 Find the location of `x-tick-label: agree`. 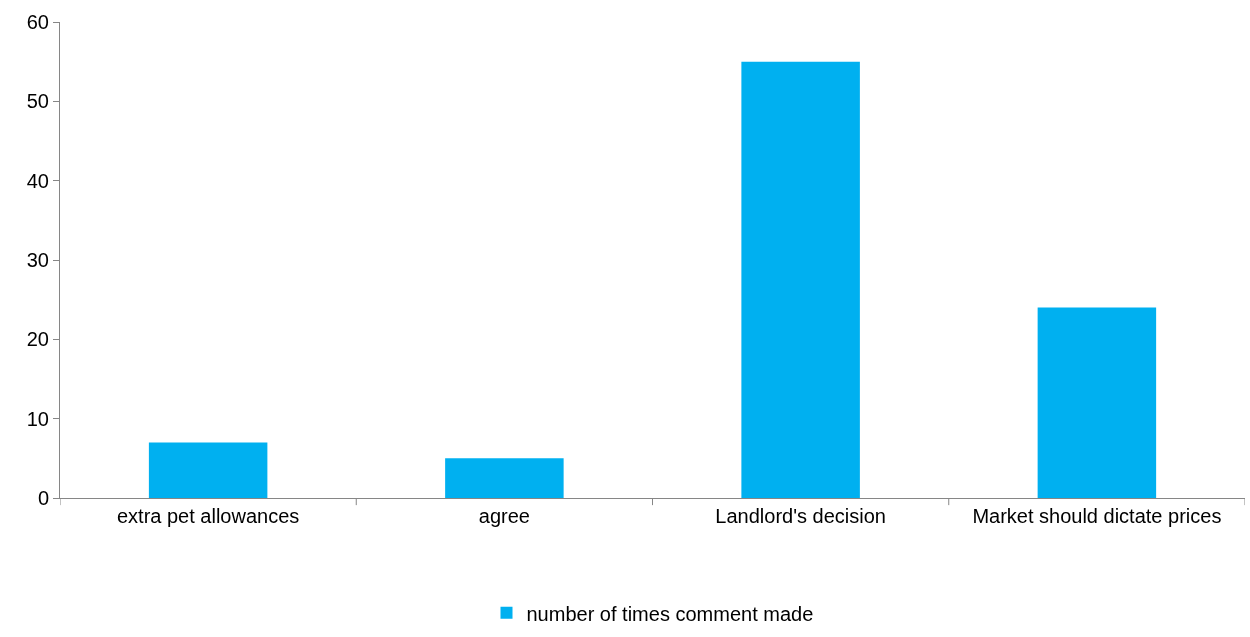

x-tick-label: agree is located at coordinates (504, 516).